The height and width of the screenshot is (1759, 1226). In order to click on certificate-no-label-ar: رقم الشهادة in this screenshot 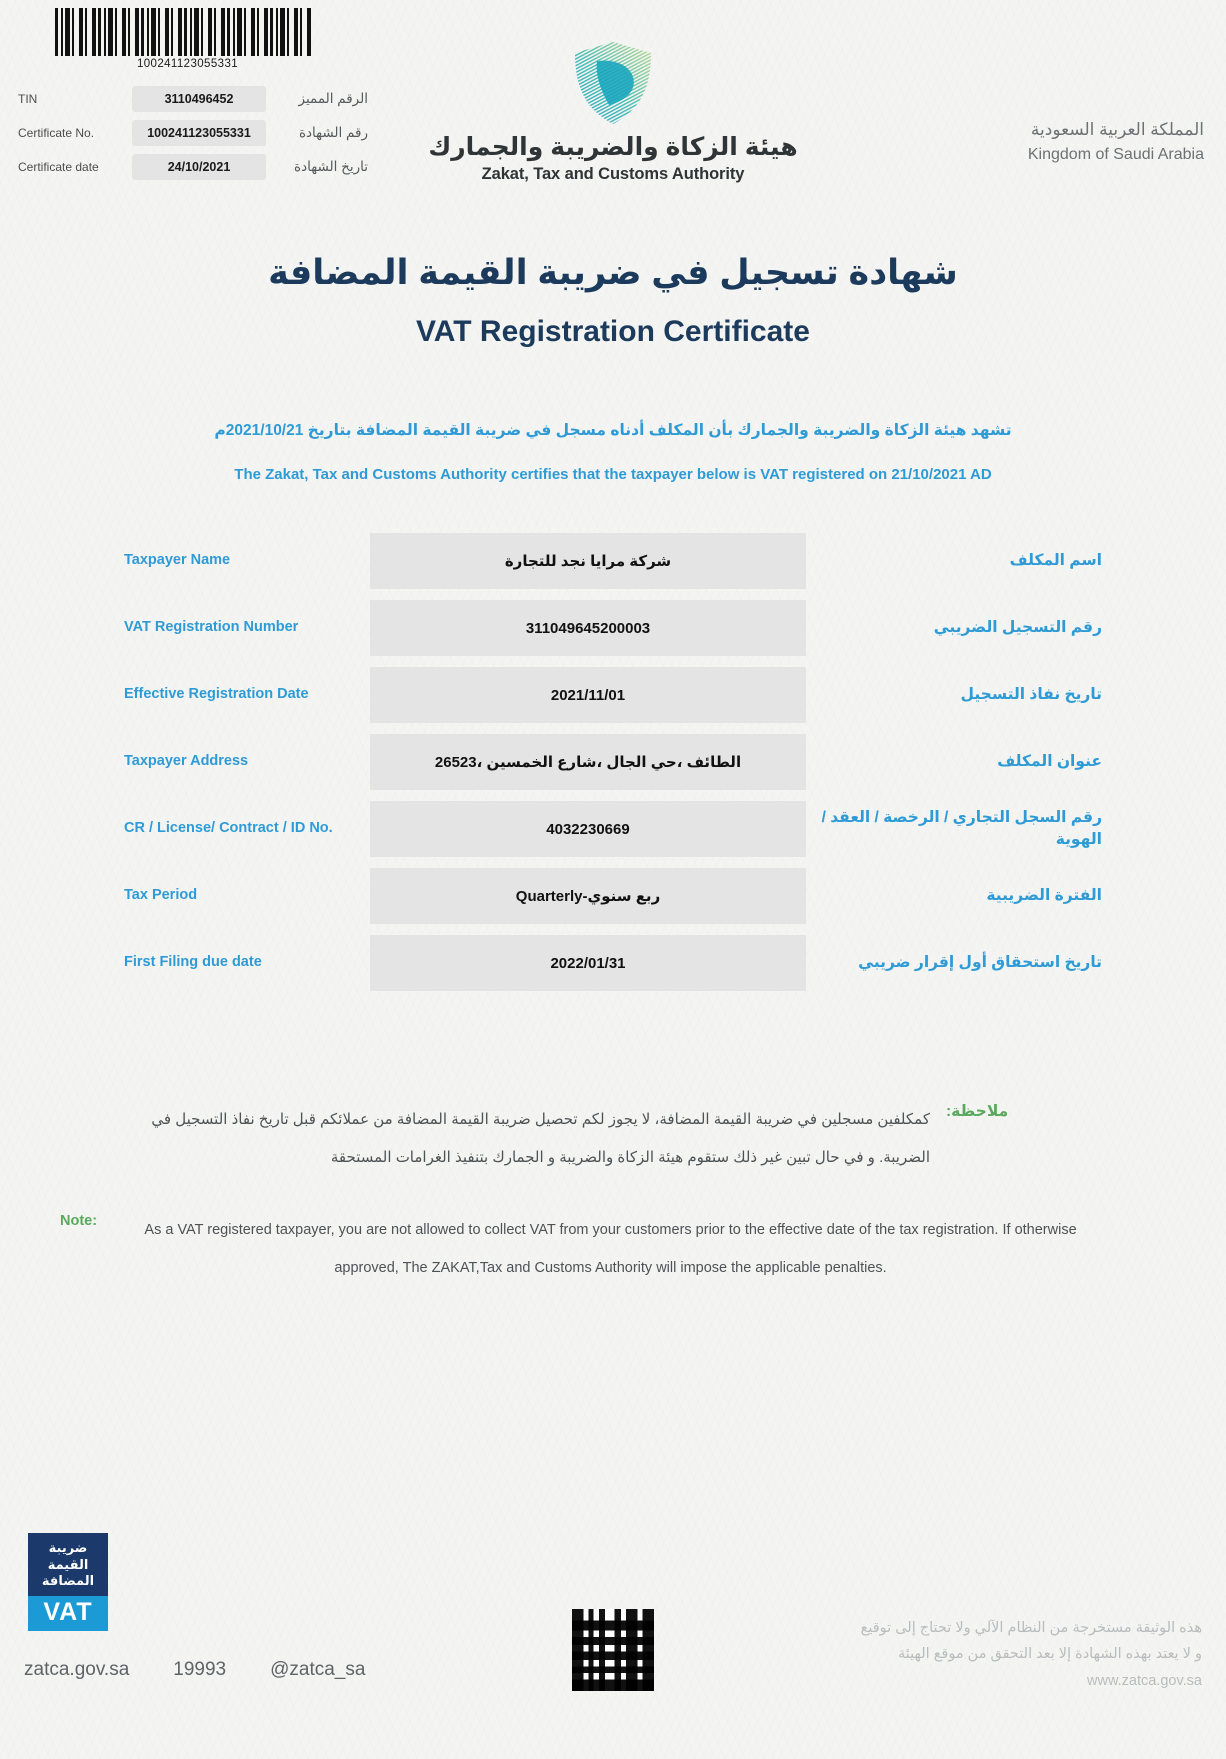, I will do `click(333, 132)`.